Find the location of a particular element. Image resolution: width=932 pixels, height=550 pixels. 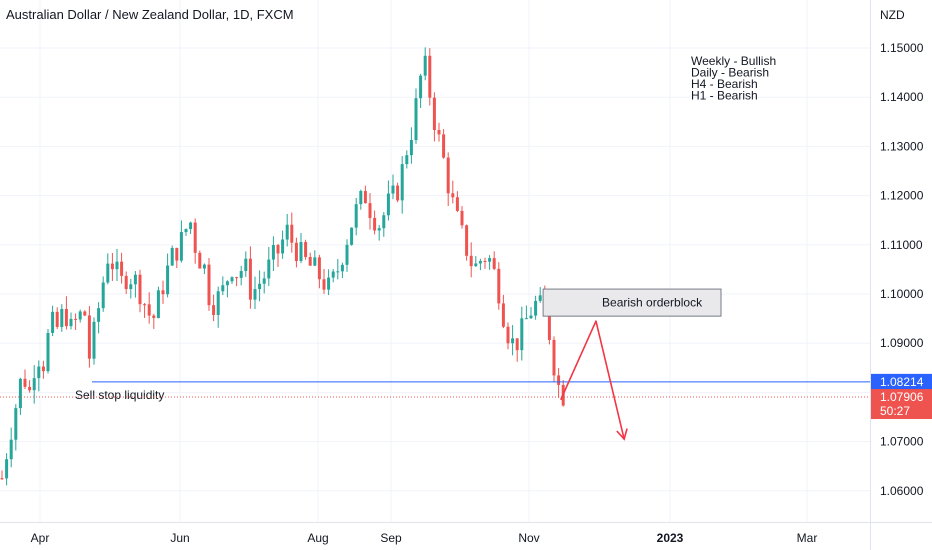

projection-arrow is located at coordinates (592, 380).